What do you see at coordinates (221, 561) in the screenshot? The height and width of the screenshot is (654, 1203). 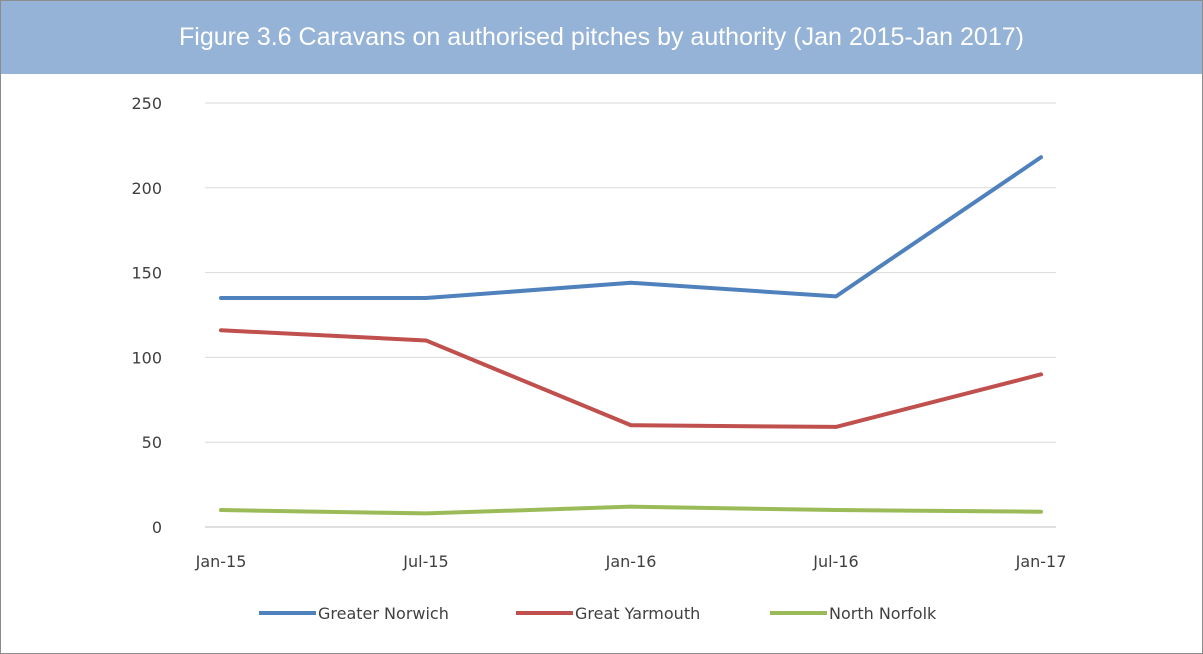 I see `x-tick-label: Jan-15` at bounding box center [221, 561].